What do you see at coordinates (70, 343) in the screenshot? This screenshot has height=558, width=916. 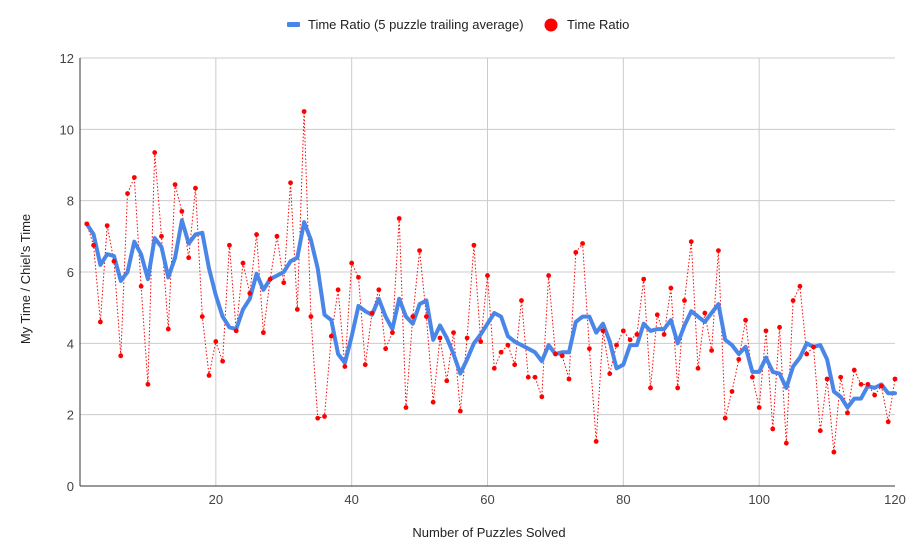 I see `y-tick-label: 4` at bounding box center [70, 343].